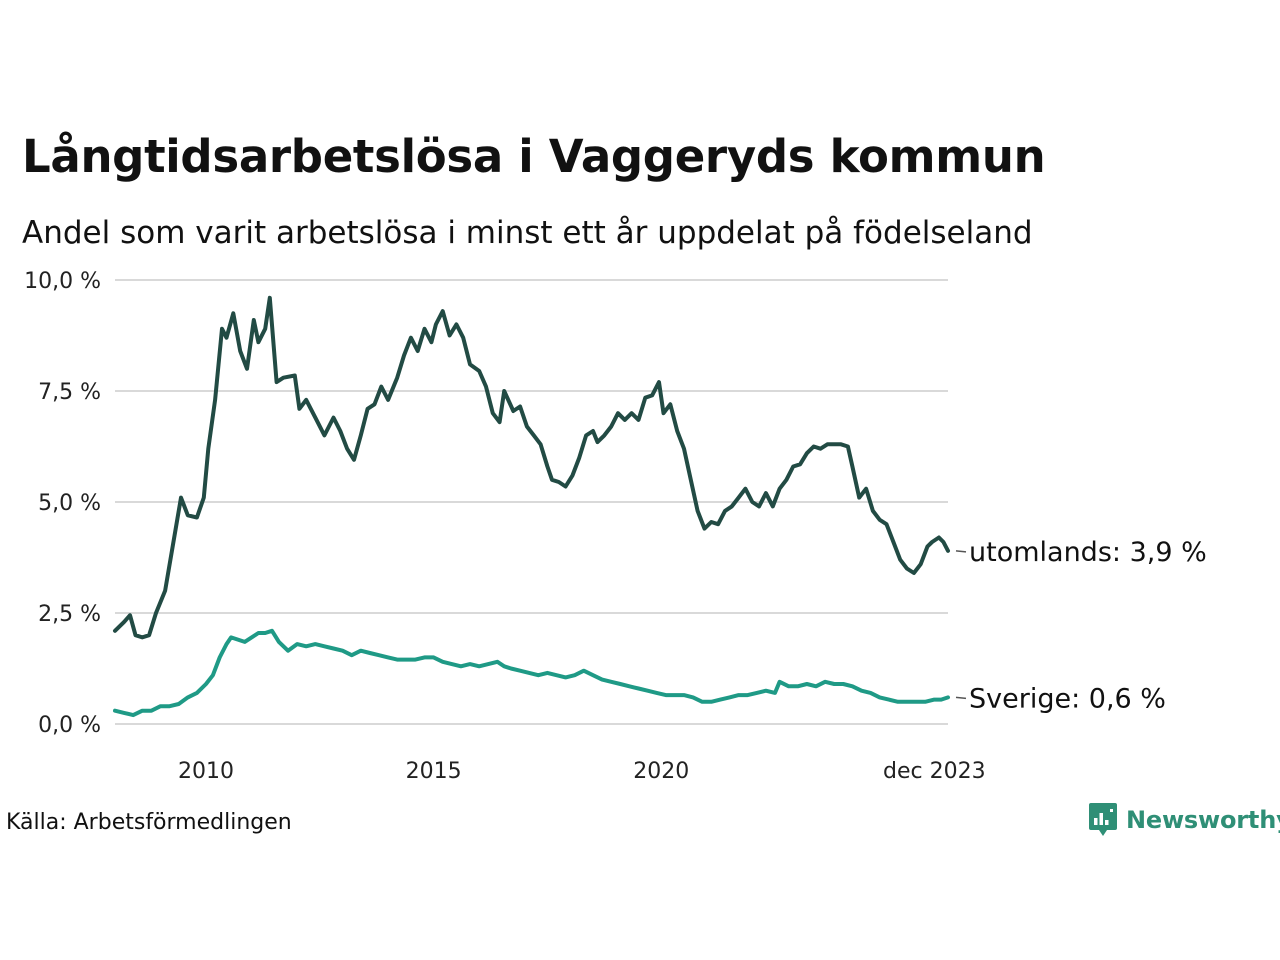 The image size is (1280, 960). I want to click on x-tick-label: 2020, so click(661, 771).